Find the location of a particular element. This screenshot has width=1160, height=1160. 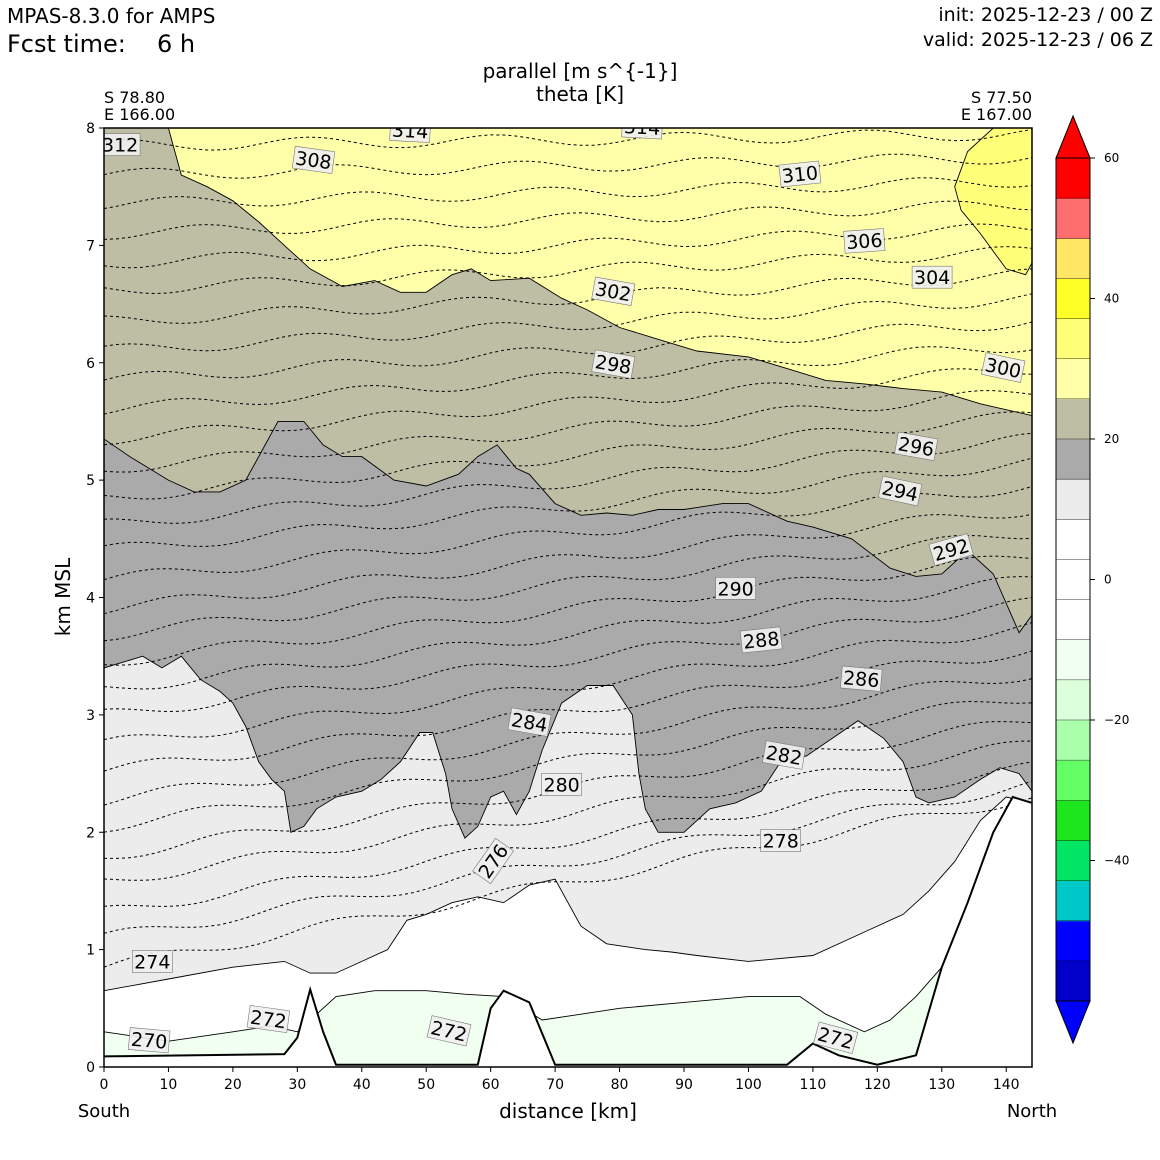

x-tick-label: 60 is located at coordinates (491, 1085).